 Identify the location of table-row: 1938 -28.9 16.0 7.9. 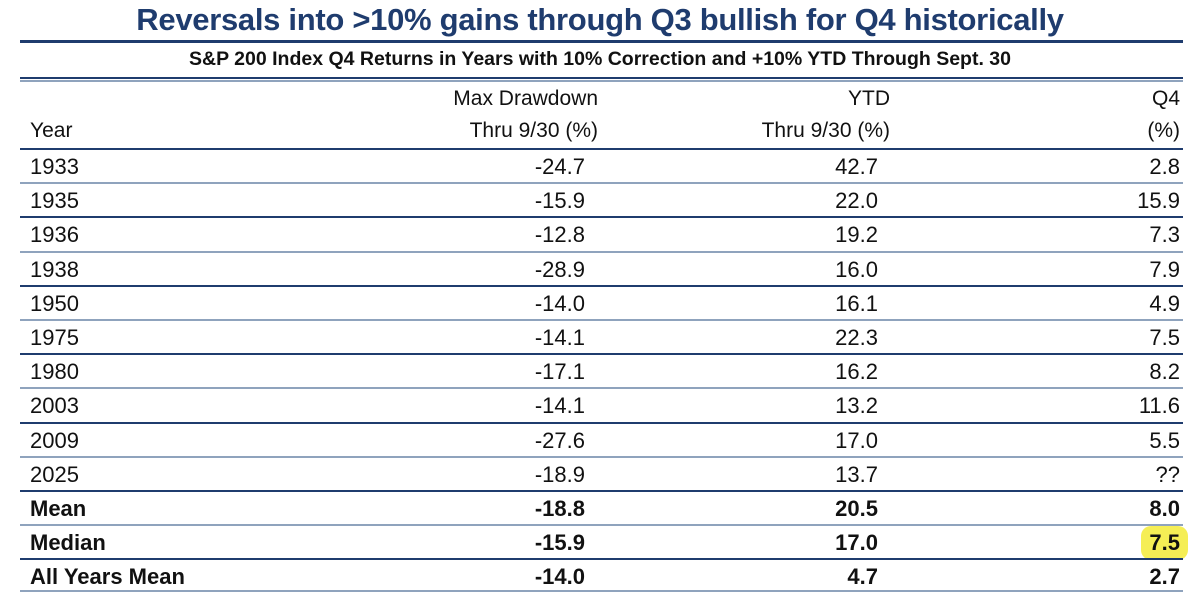
(601, 267).